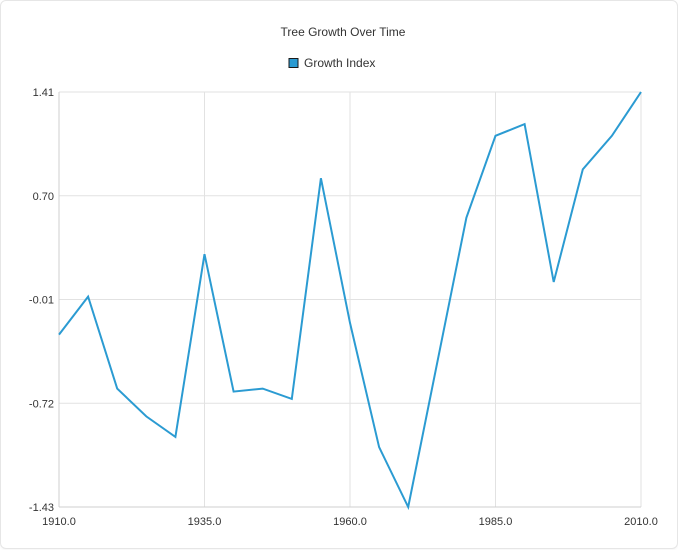  Describe the element at coordinates (43, 197) in the screenshot. I see `y-tick-label: 0.70` at that location.